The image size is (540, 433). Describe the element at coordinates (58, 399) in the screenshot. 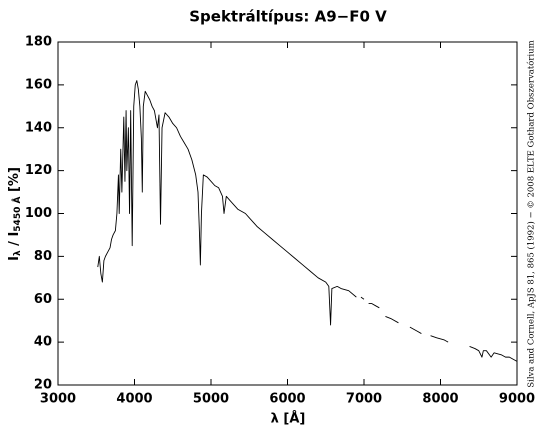

I see `x-tick-label: 3000` at that location.